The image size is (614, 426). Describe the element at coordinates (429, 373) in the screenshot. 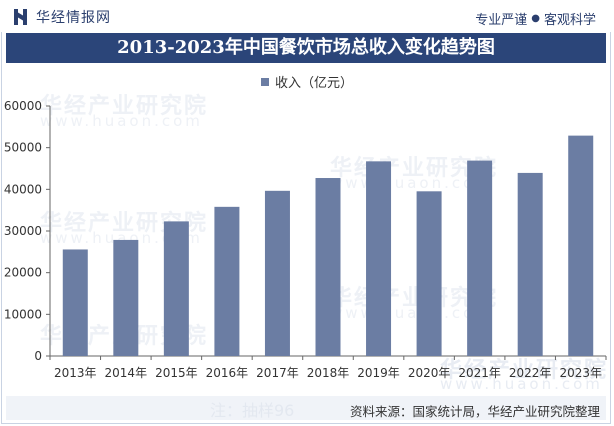

I see `x-tick-label: 2020年` at that location.